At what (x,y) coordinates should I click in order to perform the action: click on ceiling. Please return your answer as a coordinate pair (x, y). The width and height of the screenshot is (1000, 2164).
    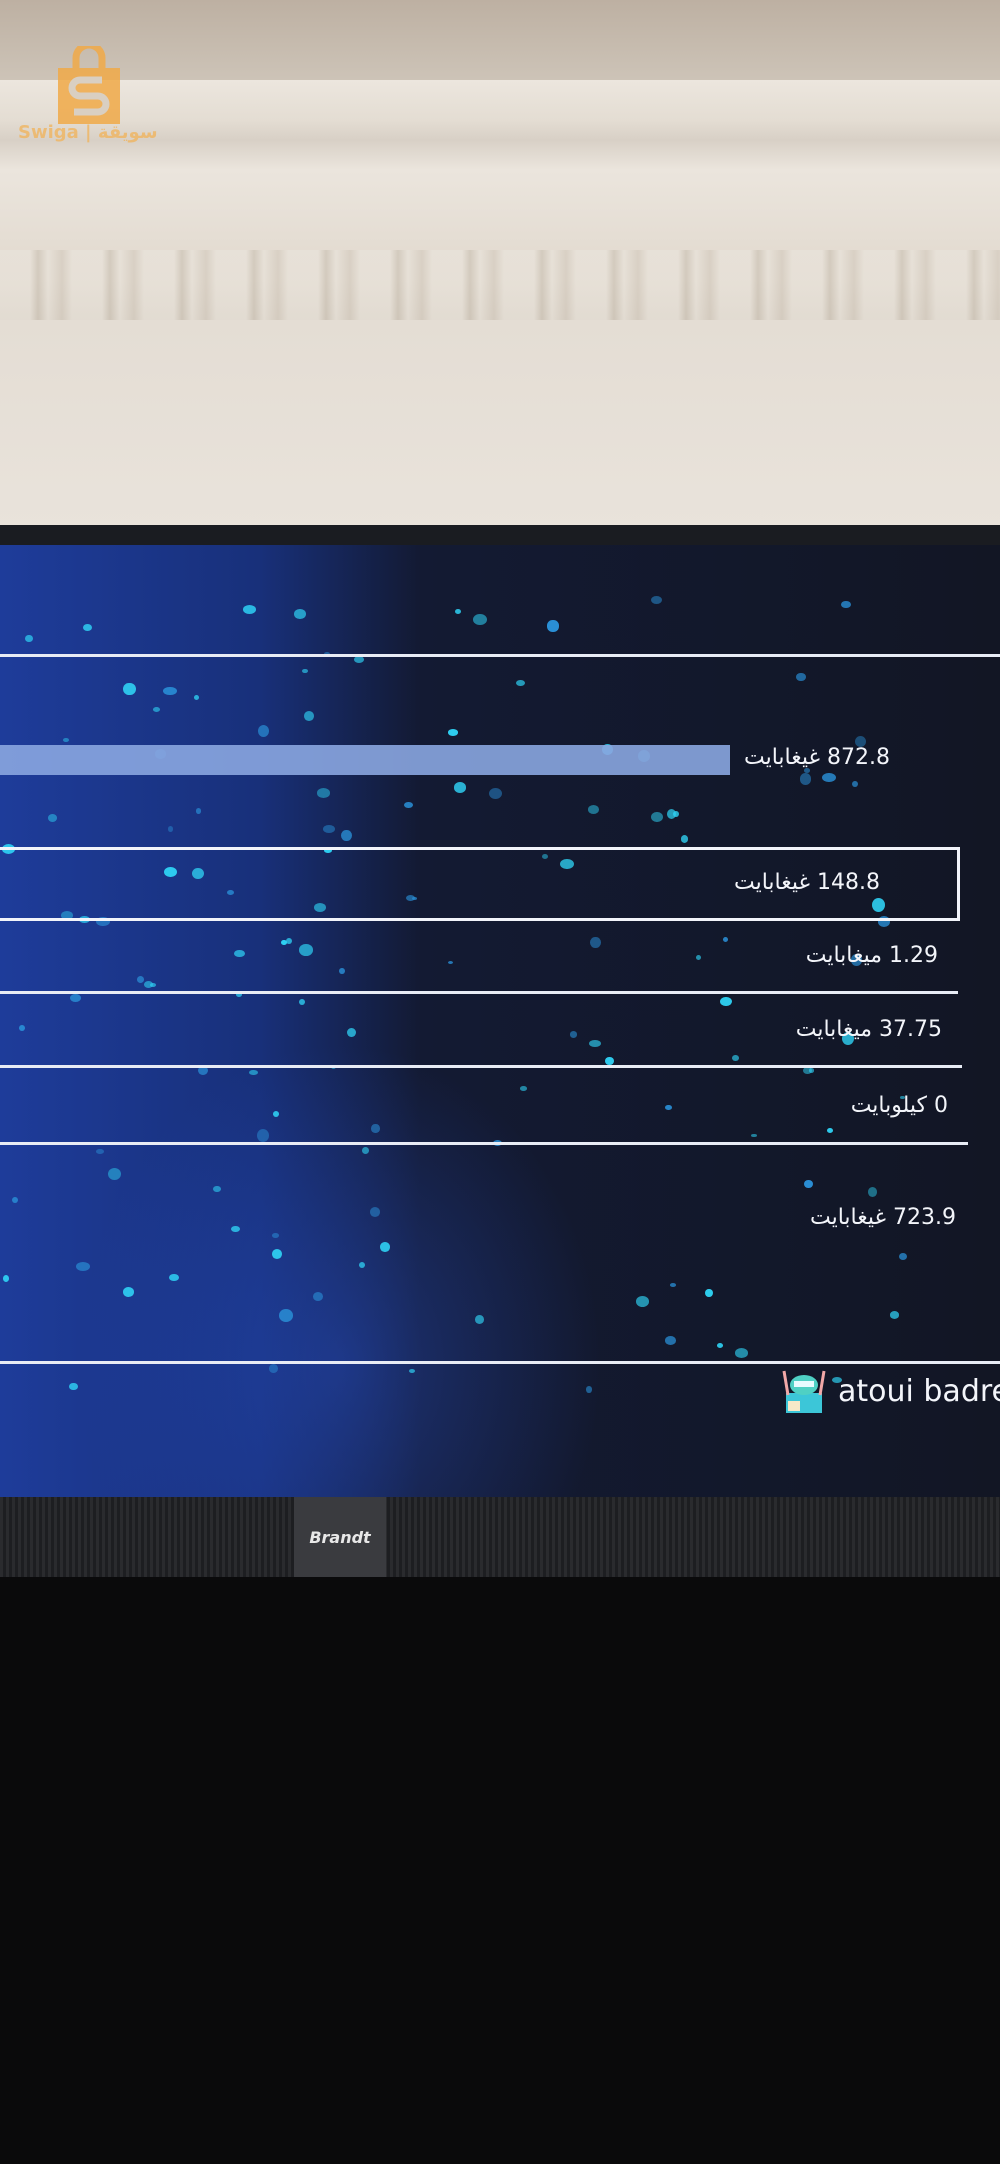
    Looking at the image, I should click on (500, 45).